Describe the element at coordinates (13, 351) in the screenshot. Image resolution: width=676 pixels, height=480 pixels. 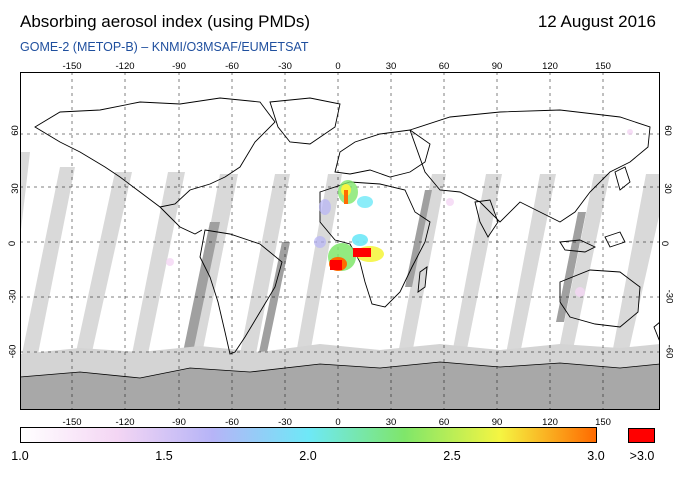
I see `lat-tick-left: -60` at that location.